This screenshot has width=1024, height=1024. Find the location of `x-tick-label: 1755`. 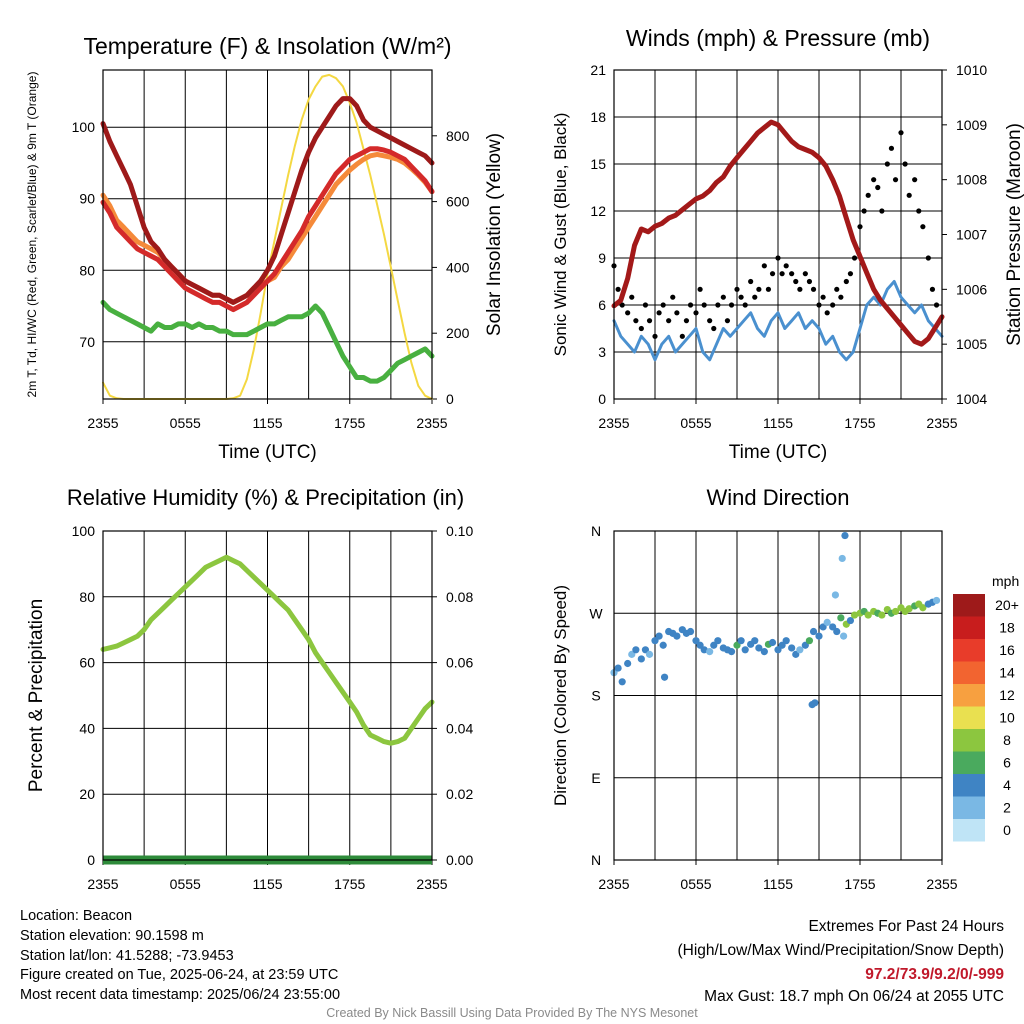

x-tick-label: 1755 is located at coordinates (349, 884).